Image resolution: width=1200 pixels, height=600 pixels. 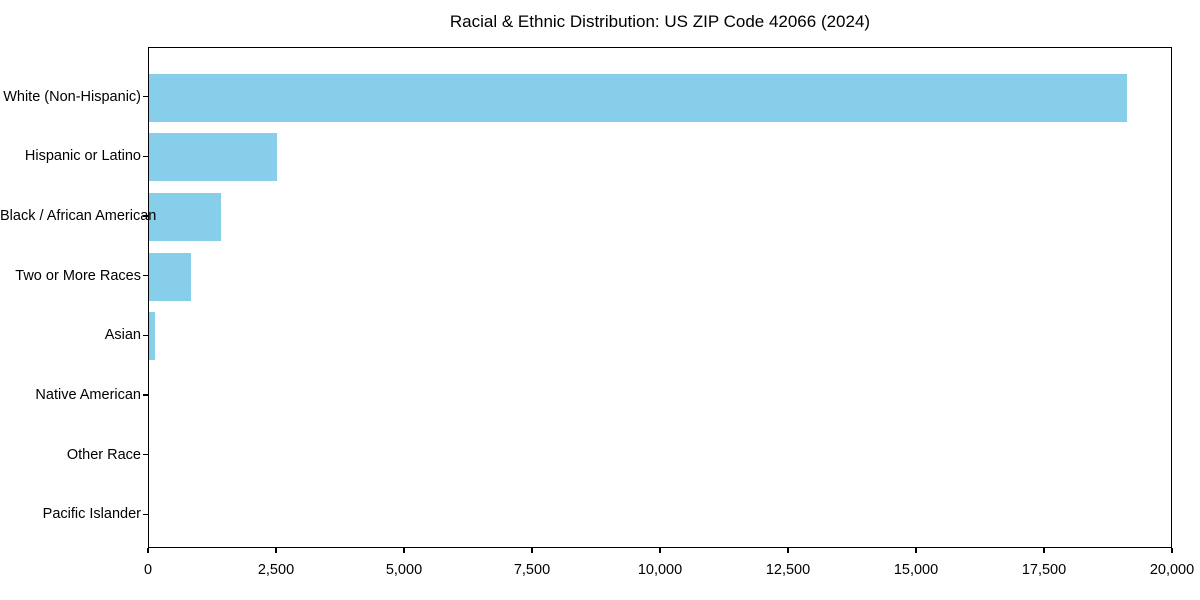 I want to click on x-axis-label: 0, so click(x=148, y=570).